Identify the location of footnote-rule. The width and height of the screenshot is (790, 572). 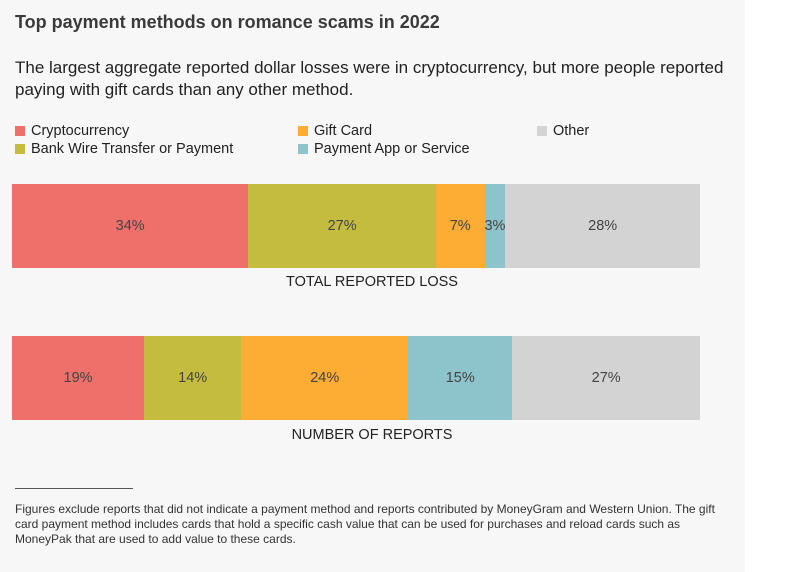
(74, 488).